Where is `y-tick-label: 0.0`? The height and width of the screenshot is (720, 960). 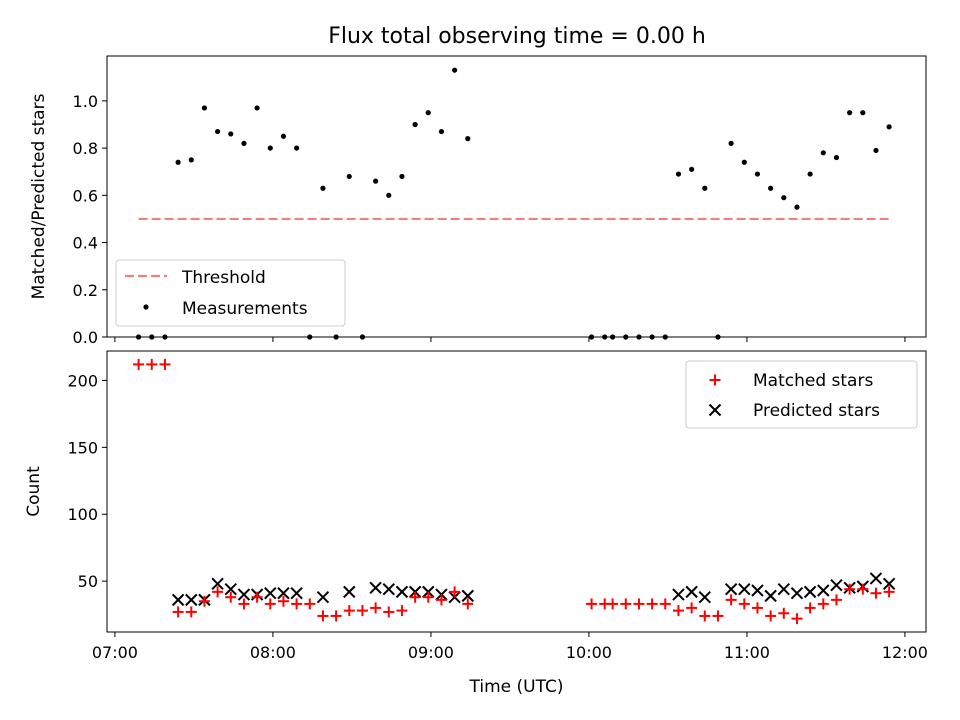 y-tick-label: 0.0 is located at coordinates (85, 337).